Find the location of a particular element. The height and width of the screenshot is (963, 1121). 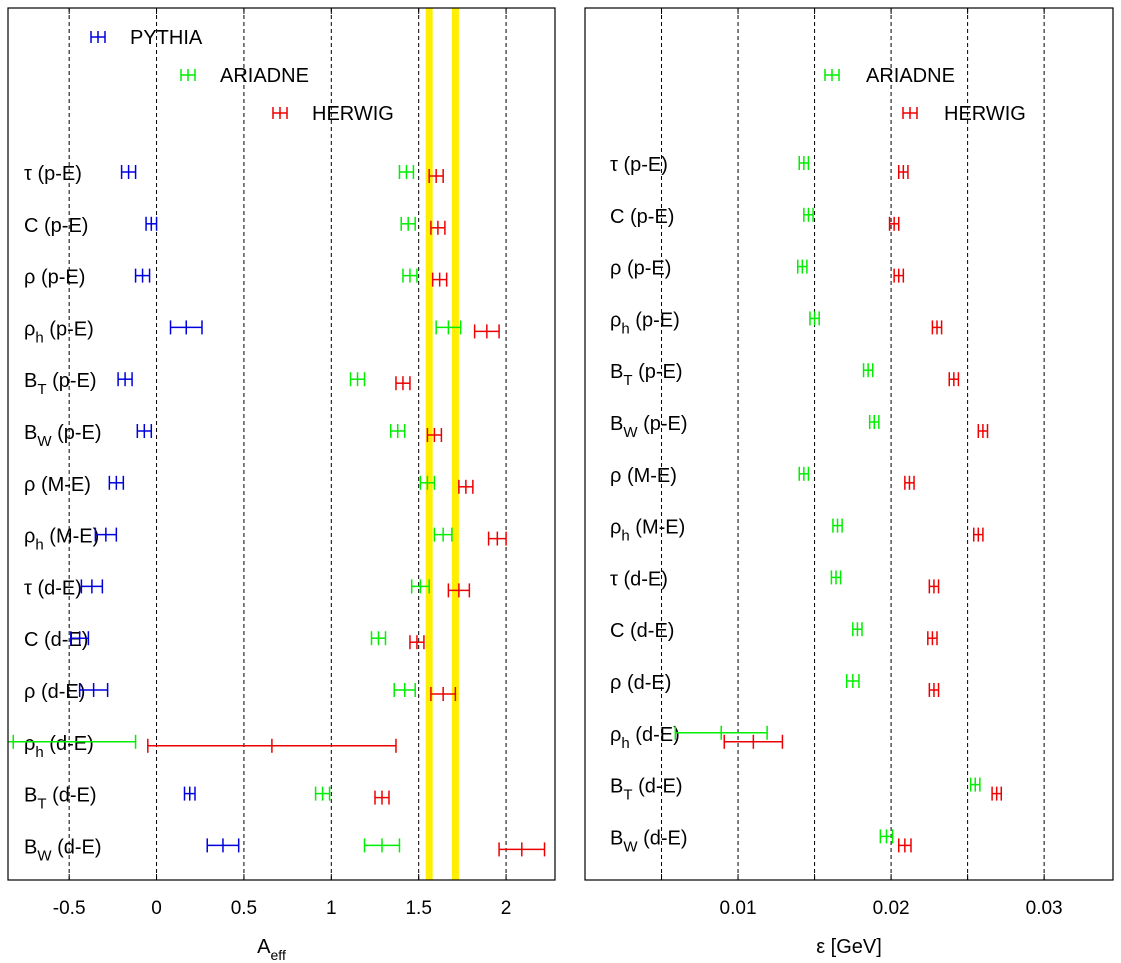

row-label: τ (p-E) is located at coordinates (53, 174).